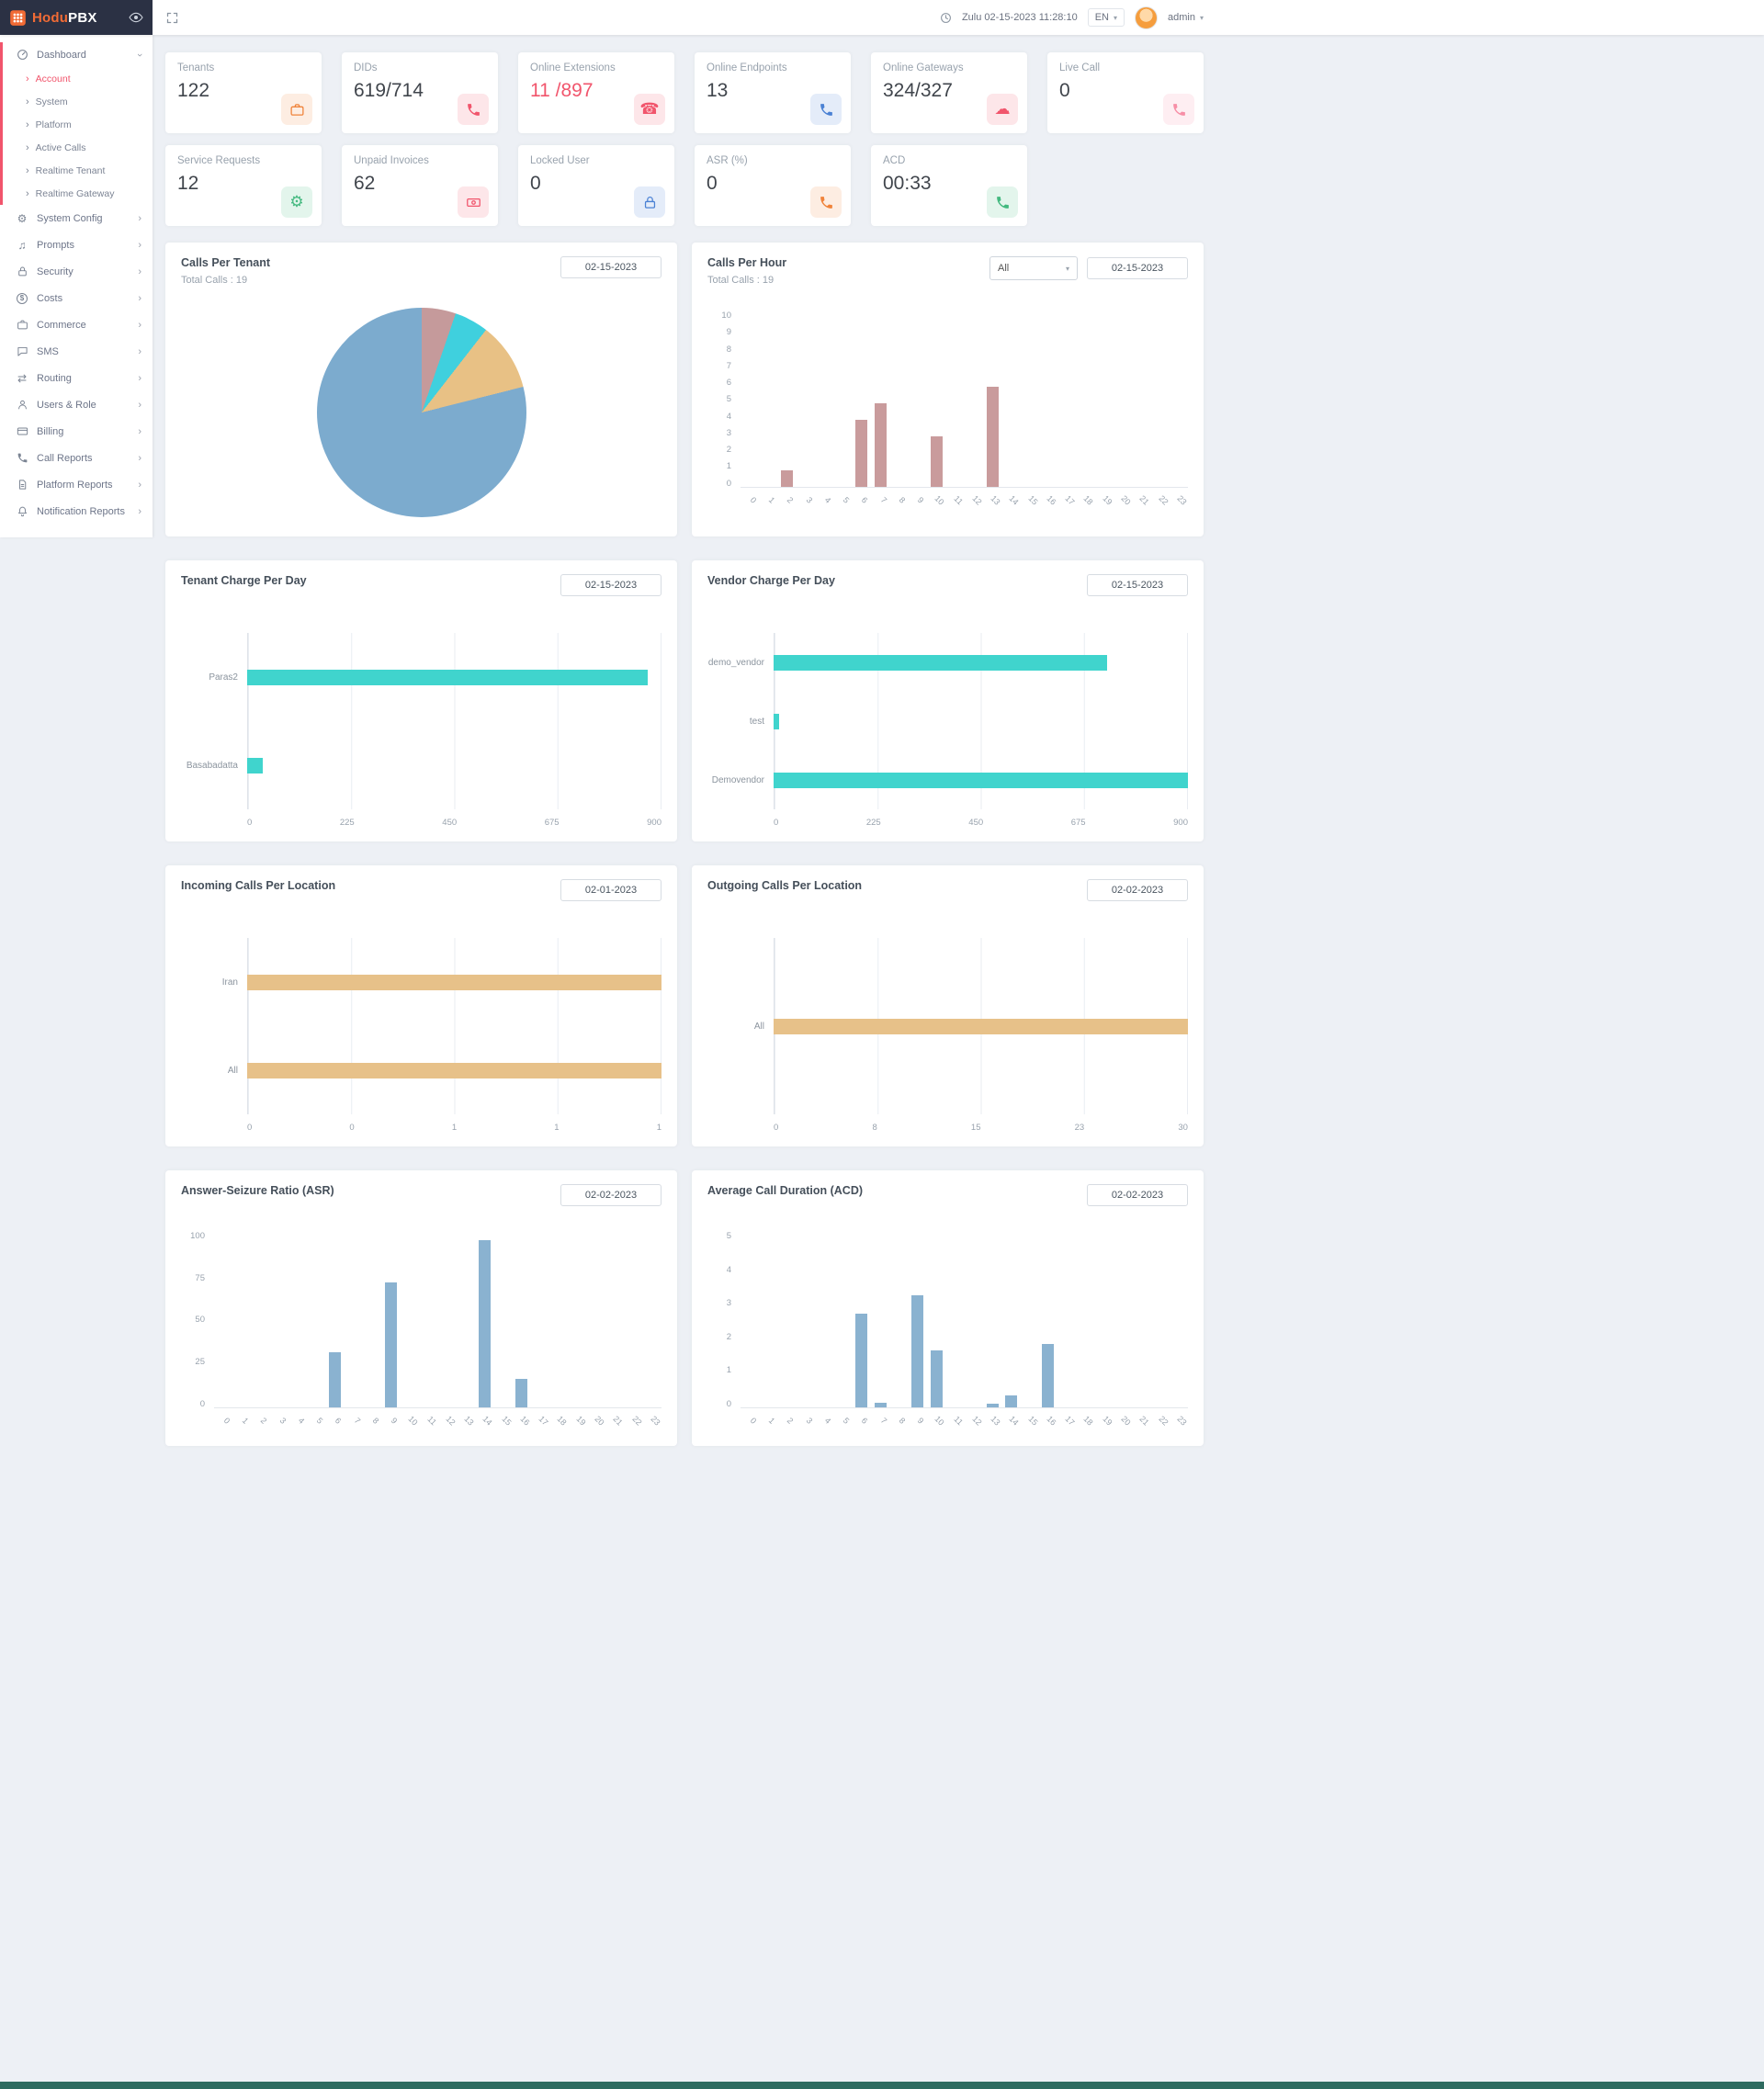  I want to click on sidebar-toggle-eye-icon, so click(136, 18).